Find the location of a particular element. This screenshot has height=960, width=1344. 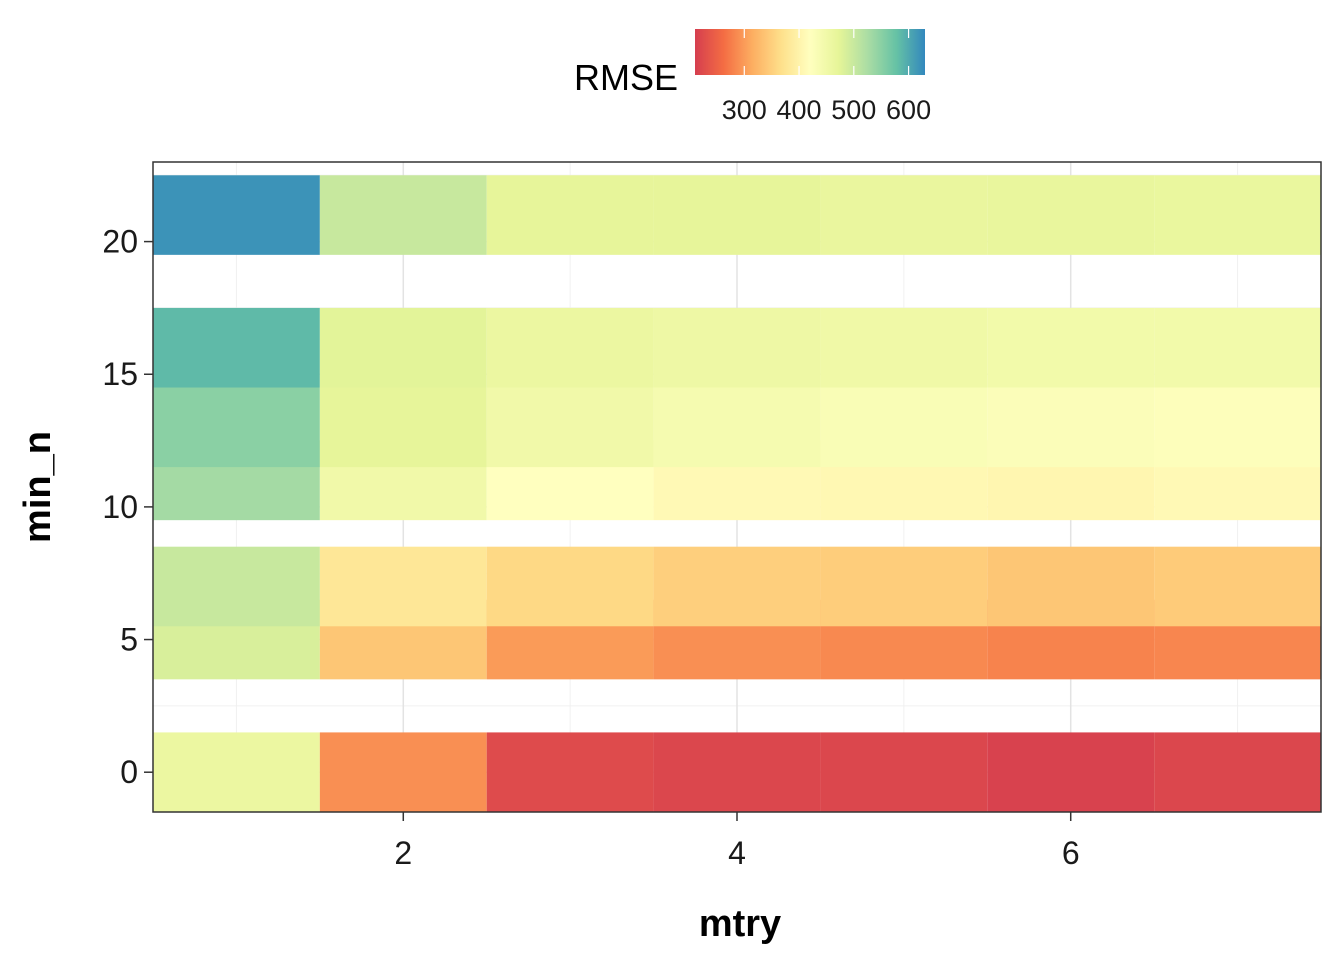

y-tick-label: 15 is located at coordinates (120, 374).